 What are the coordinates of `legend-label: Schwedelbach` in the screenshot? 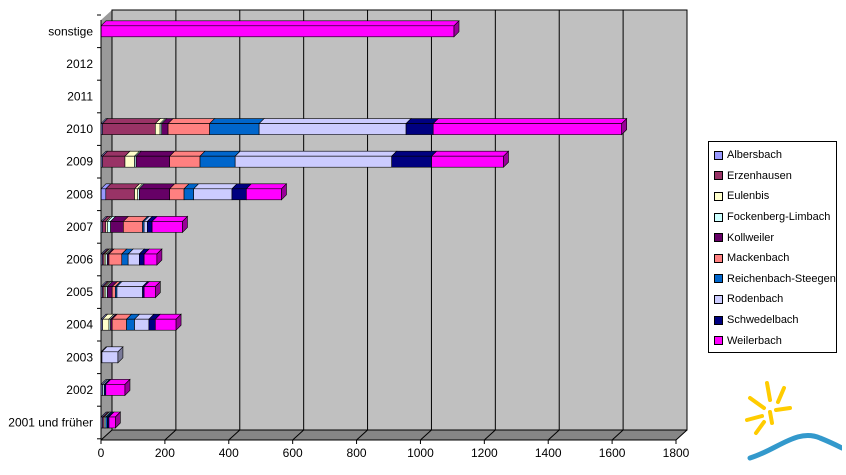 It's located at (763, 320).